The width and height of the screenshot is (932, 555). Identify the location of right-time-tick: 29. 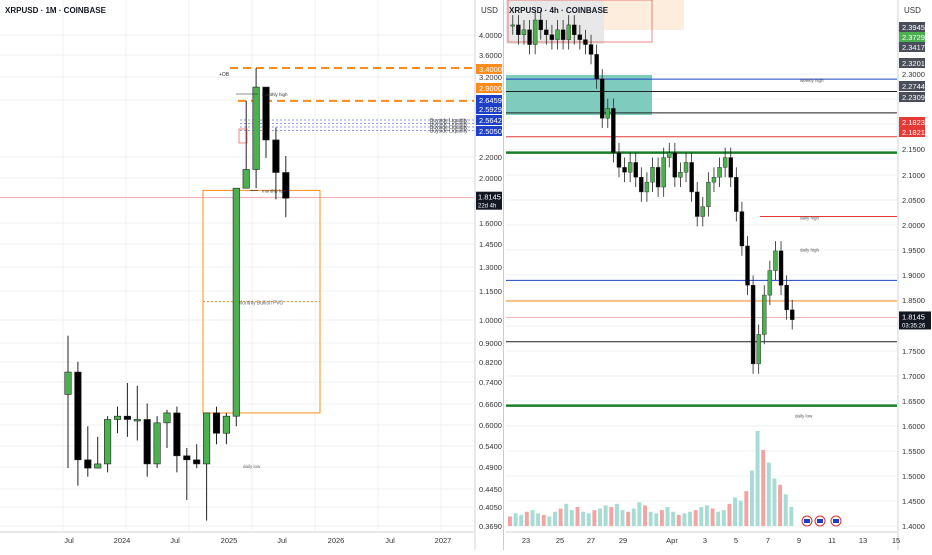
(623, 540).